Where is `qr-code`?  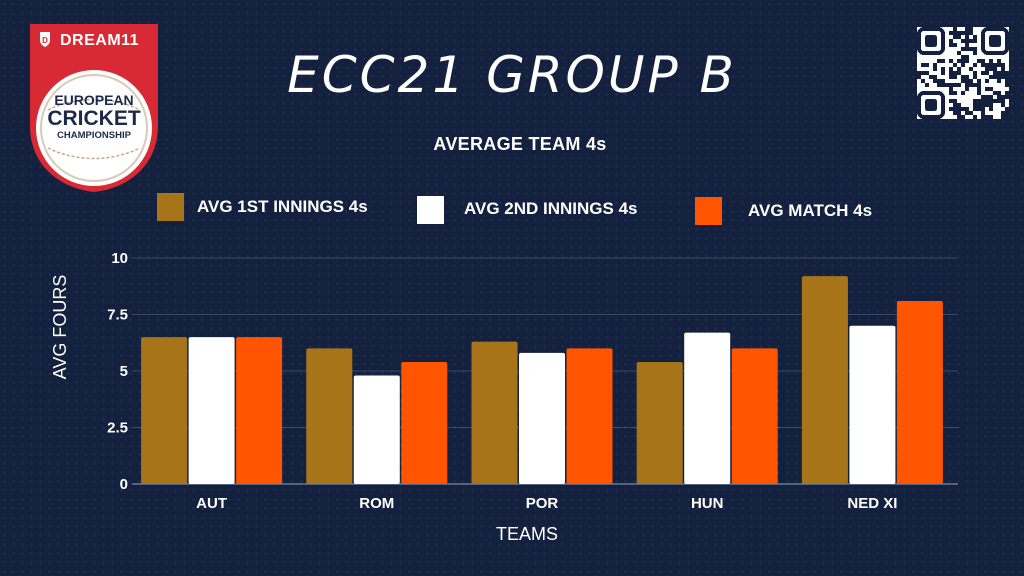
qr-code is located at coordinates (963, 73).